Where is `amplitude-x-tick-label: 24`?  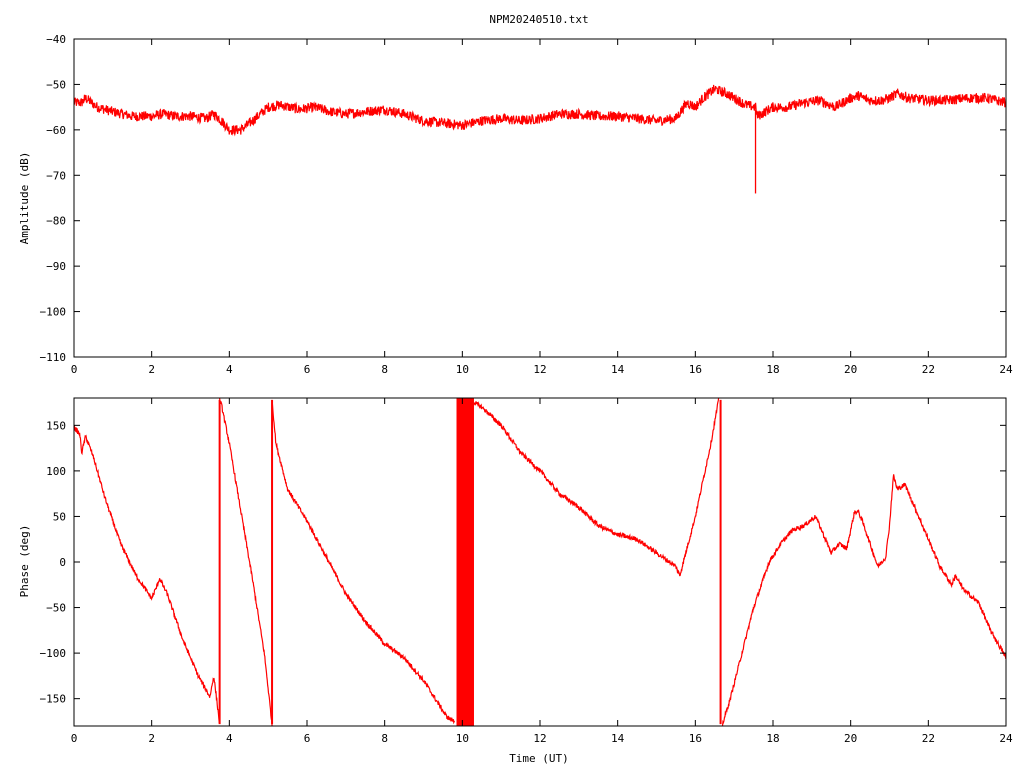 amplitude-x-tick-label: 24 is located at coordinates (1006, 369).